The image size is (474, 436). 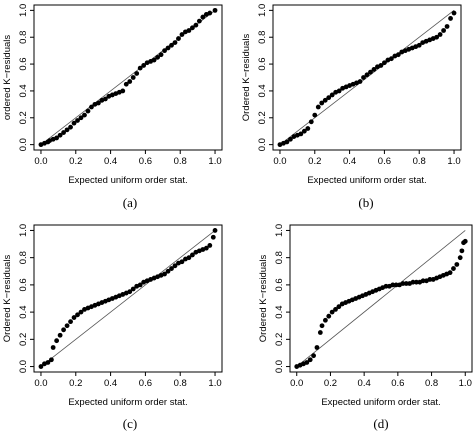 What do you see at coordinates (130, 423) in the screenshot?
I see `panel-caption: (c)` at bounding box center [130, 423].